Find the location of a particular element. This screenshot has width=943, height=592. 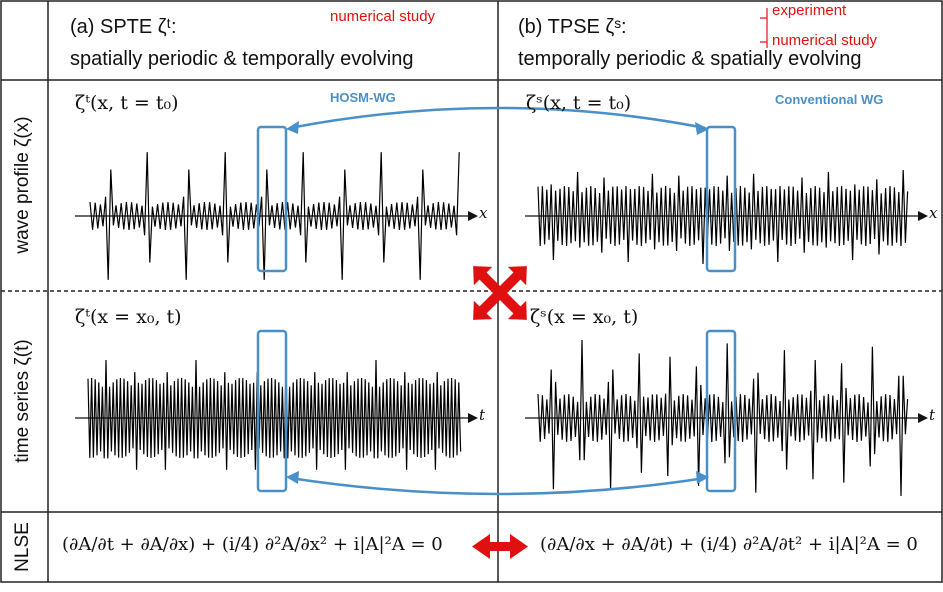

axis-label-t-b: t is located at coordinates (932, 415).